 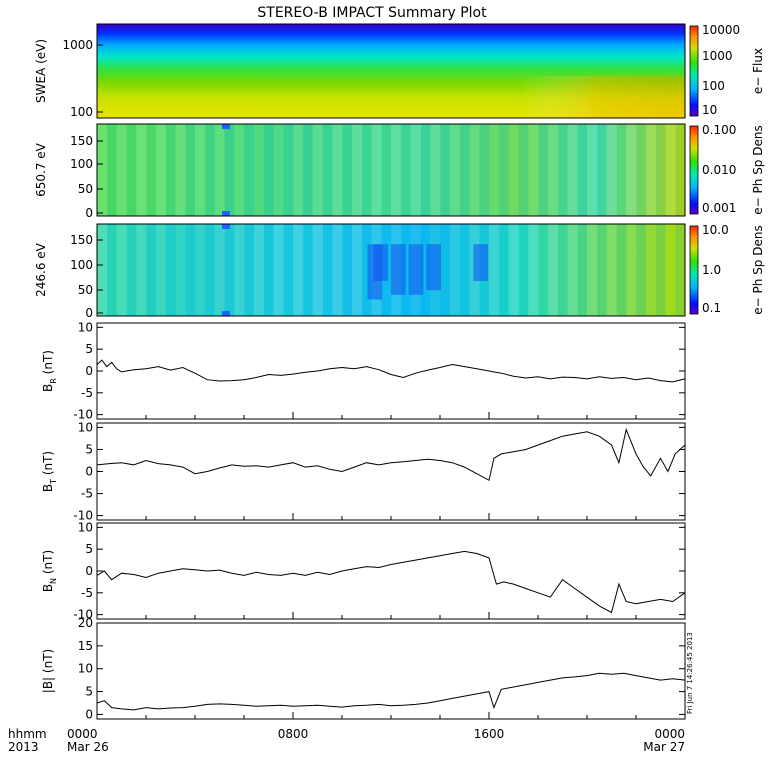 I want to click on line-panel-br: 10 5 0 -5 -10 BR (nT), so click(x=363, y=371).